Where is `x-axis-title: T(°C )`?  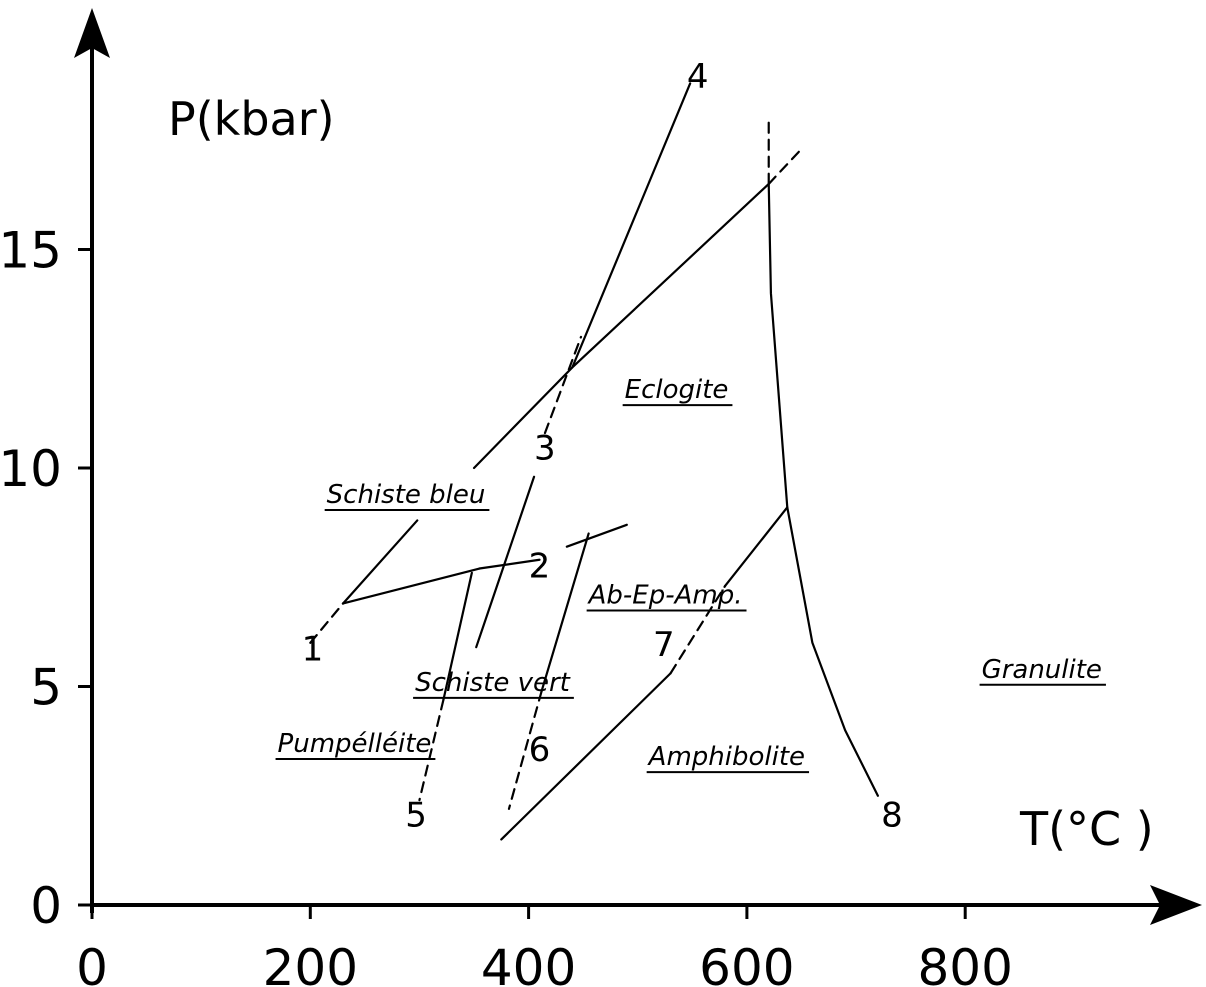 x-axis-title: T(°C ) is located at coordinates (1086, 829).